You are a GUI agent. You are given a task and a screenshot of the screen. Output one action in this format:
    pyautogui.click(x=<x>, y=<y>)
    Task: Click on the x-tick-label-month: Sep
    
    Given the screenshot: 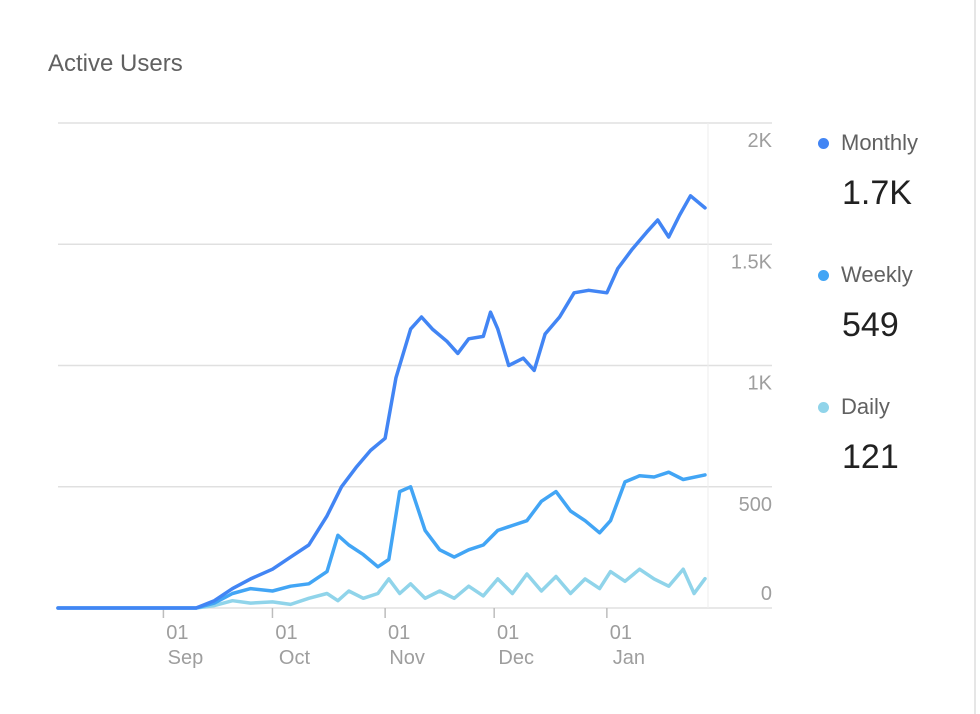 What is the action you would take?
    pyautogui.click(x=186, y=658)
    